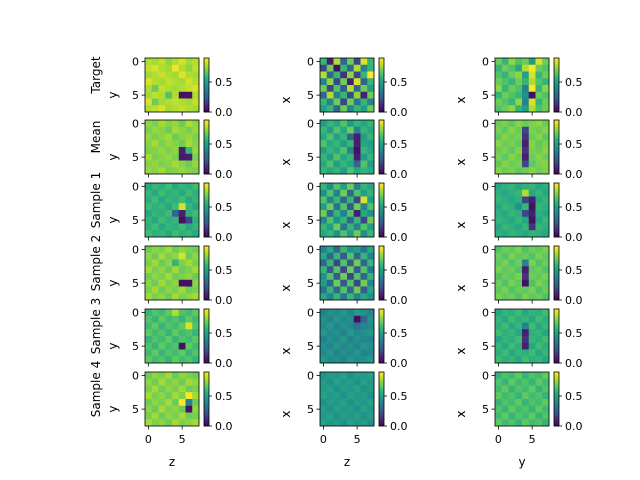 The image size is (640, 480). What do you see at coordinates (461, 413) in the screenshot?
I see `y-axis-label: x` at bounding box center [461, 413].